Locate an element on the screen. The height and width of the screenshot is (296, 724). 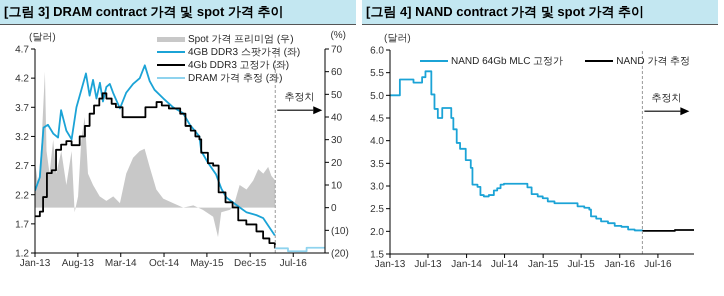
y-tick-label: 6.0 is located at coordinates (377, 51).